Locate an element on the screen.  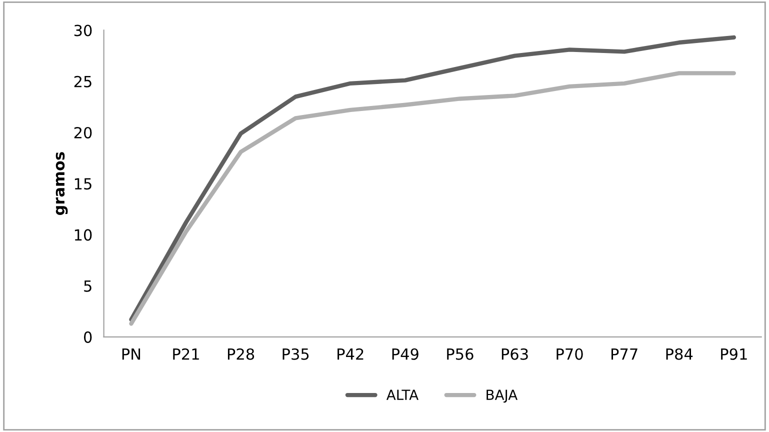
y-tick-label: 25 is located at coordinates (83, 82).